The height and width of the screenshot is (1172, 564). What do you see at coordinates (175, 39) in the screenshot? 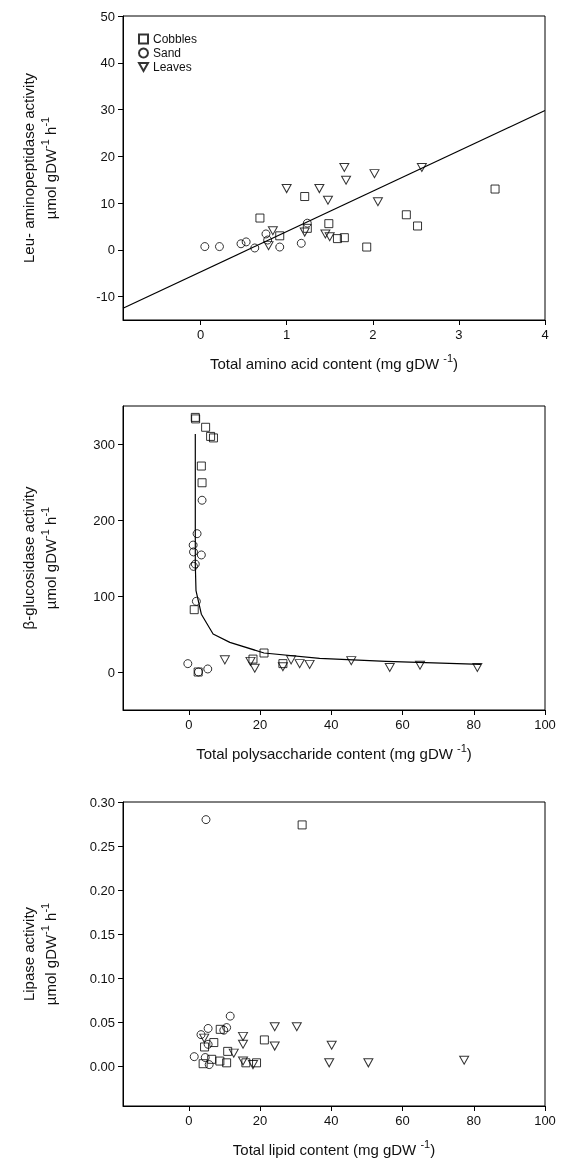
I see `legend-label: Cobbles` at bounding box center [175, 39].